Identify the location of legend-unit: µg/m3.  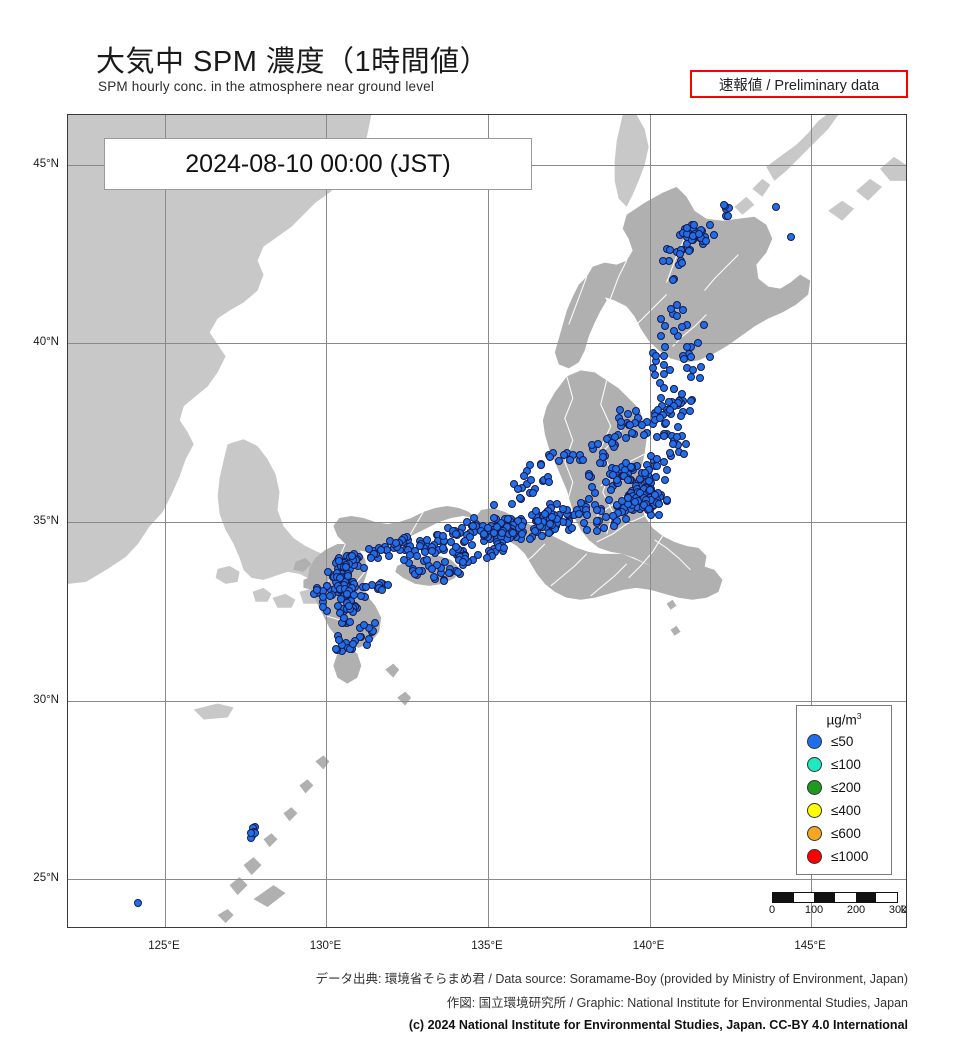
(844, 719).